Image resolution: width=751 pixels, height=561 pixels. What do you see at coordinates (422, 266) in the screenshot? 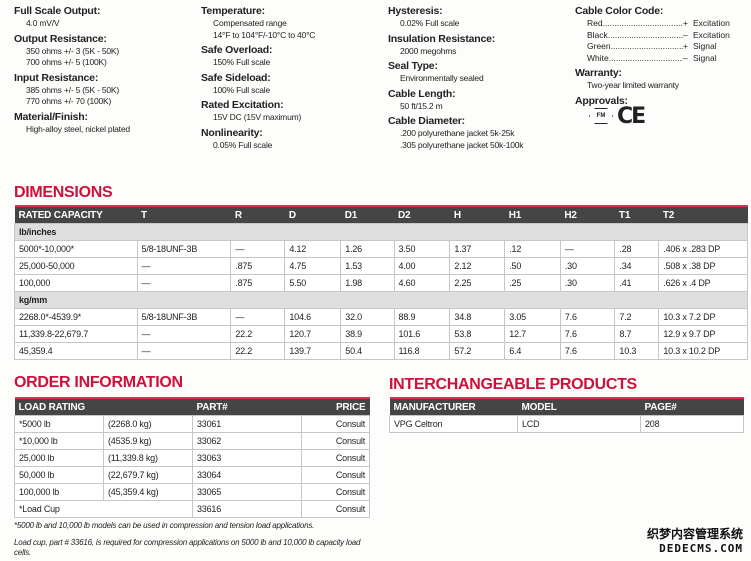
I see `table-cell: 4.00` at bounding box center [422, 266].